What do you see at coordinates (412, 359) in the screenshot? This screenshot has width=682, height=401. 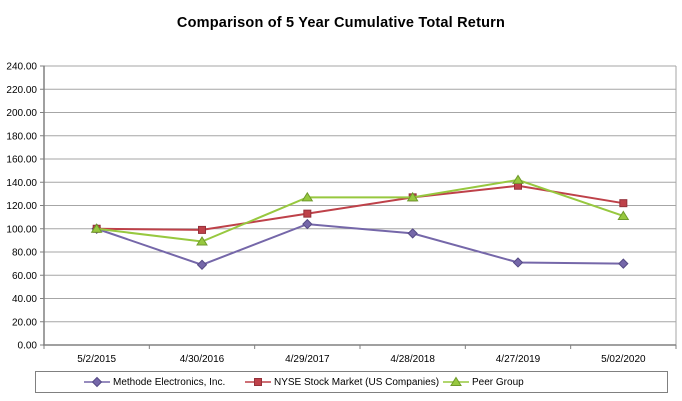 I see `x-tick-label: 4/28/2018` at bounding box center [412, 359].